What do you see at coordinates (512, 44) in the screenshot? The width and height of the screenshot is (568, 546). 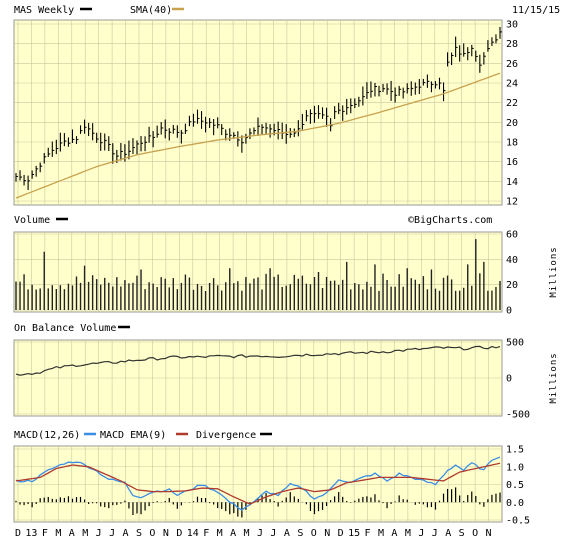 I see `y-tick-label: 28` at bounding box center [512, 44].